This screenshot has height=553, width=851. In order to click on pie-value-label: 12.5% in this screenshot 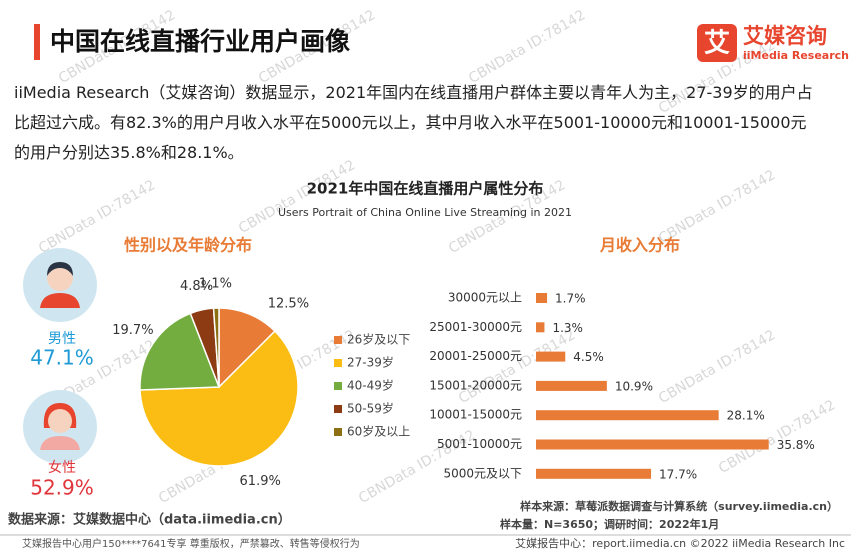, I will do `click(288, 303)`.